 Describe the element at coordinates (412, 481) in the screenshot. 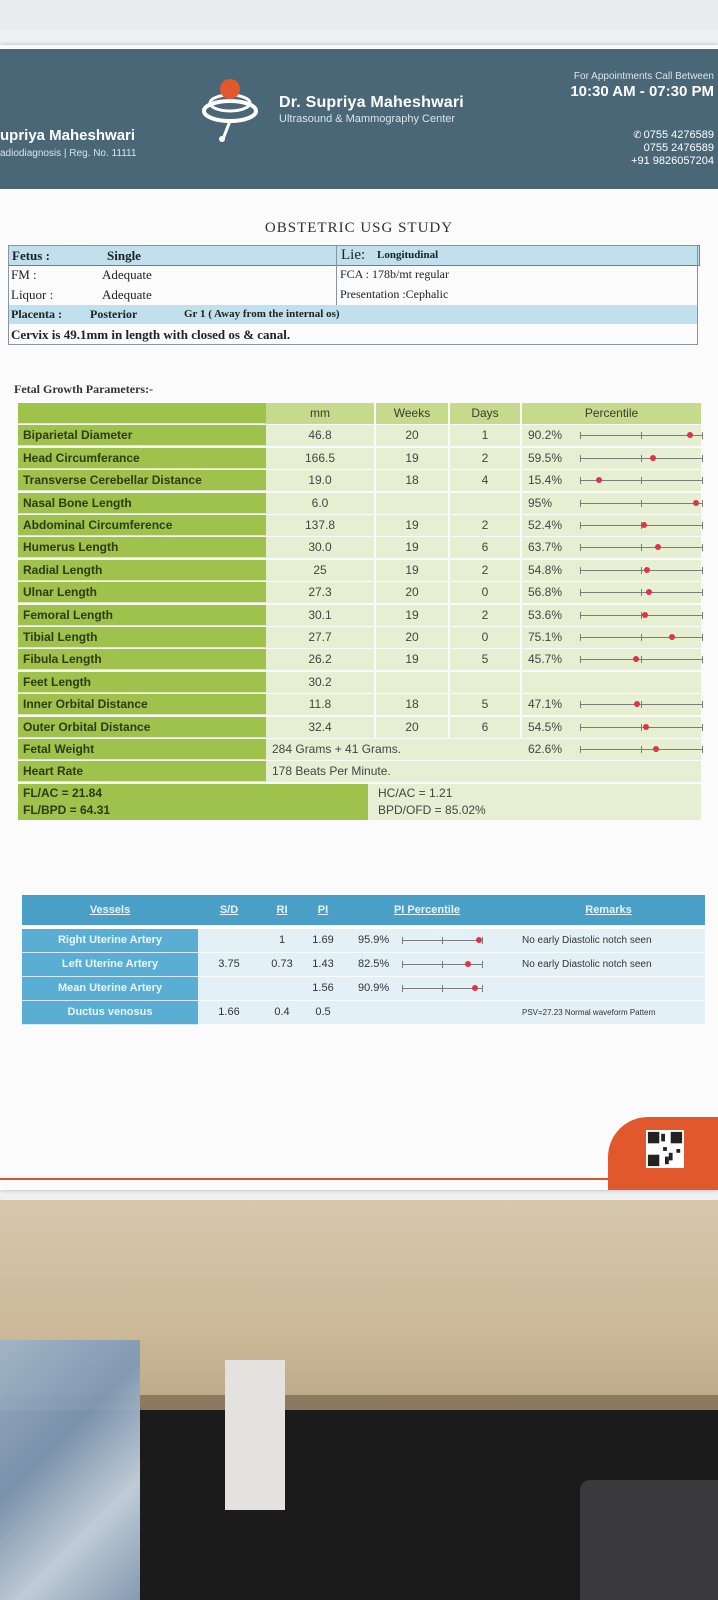

I see `parameter-weeks: 18` at that location.